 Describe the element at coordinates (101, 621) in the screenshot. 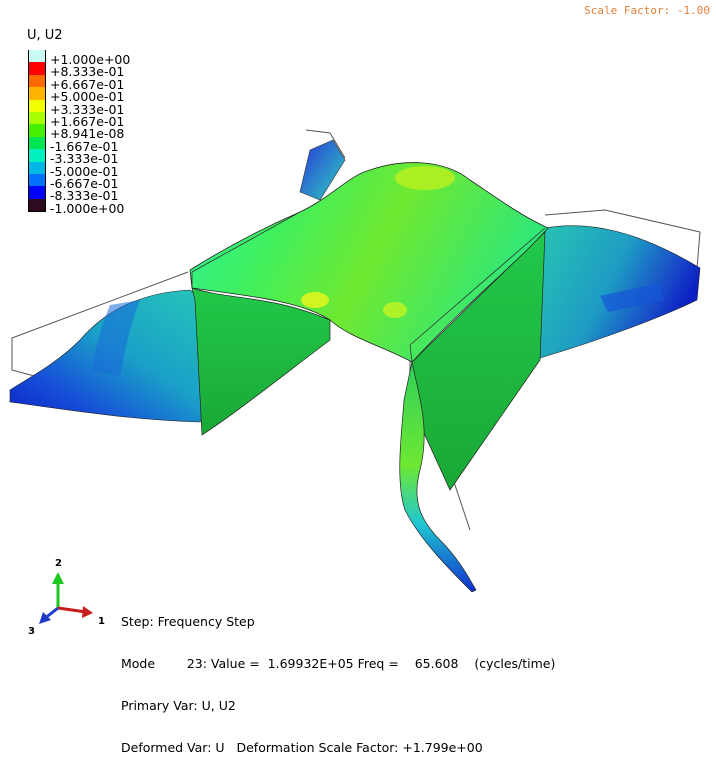

I see `axis-1-label: 1` at that location.